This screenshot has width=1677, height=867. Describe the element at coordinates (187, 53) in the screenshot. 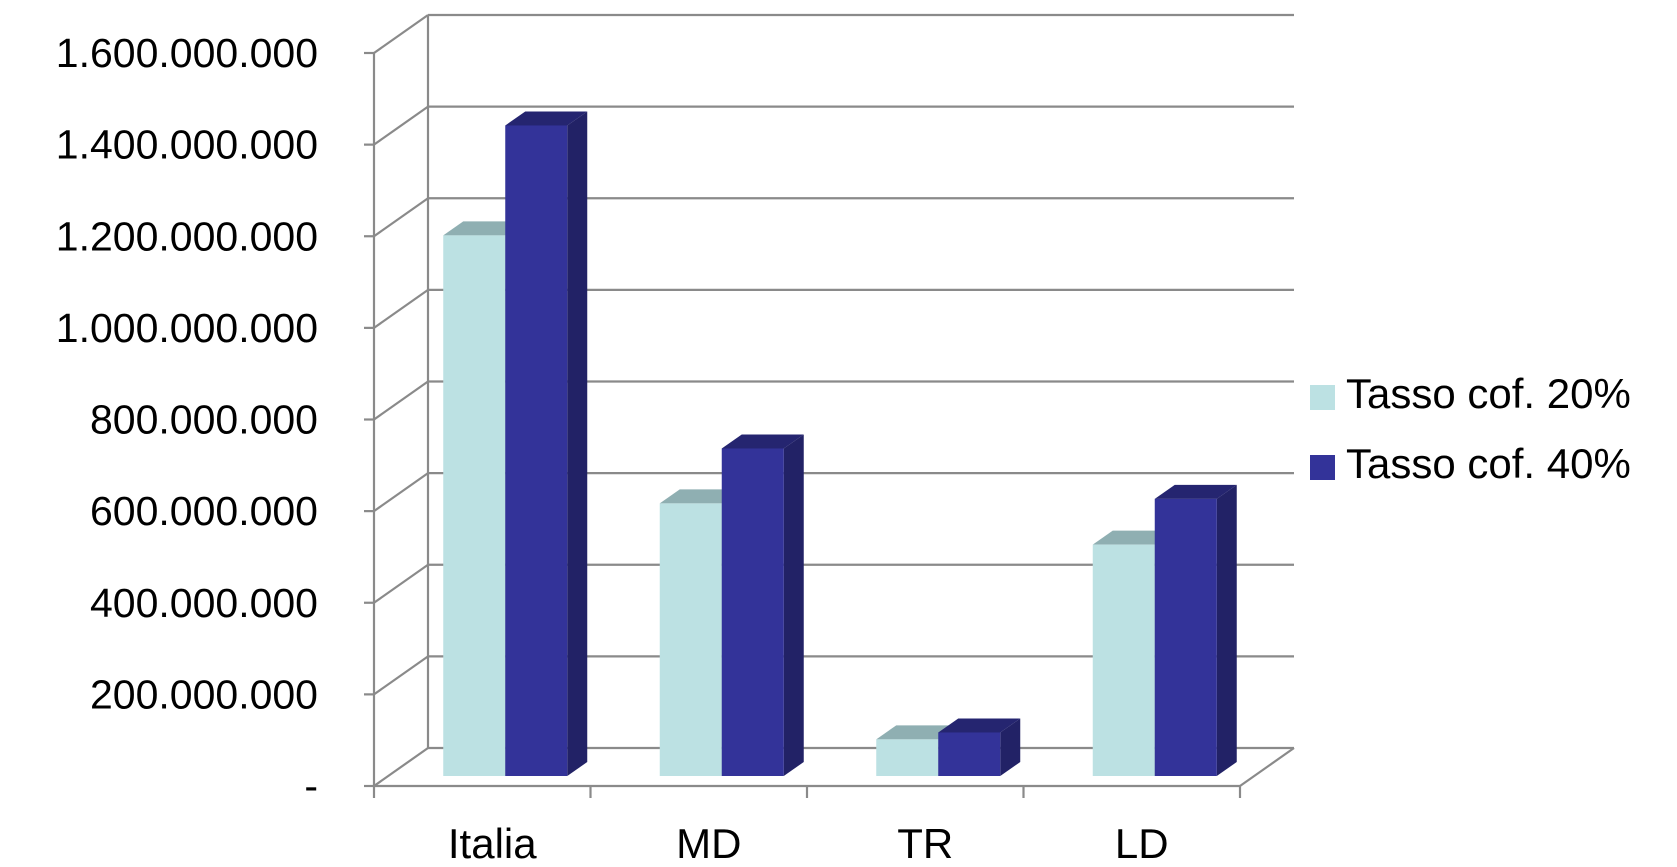

I see `y-tick-label: 1.600.000.000` at that location.